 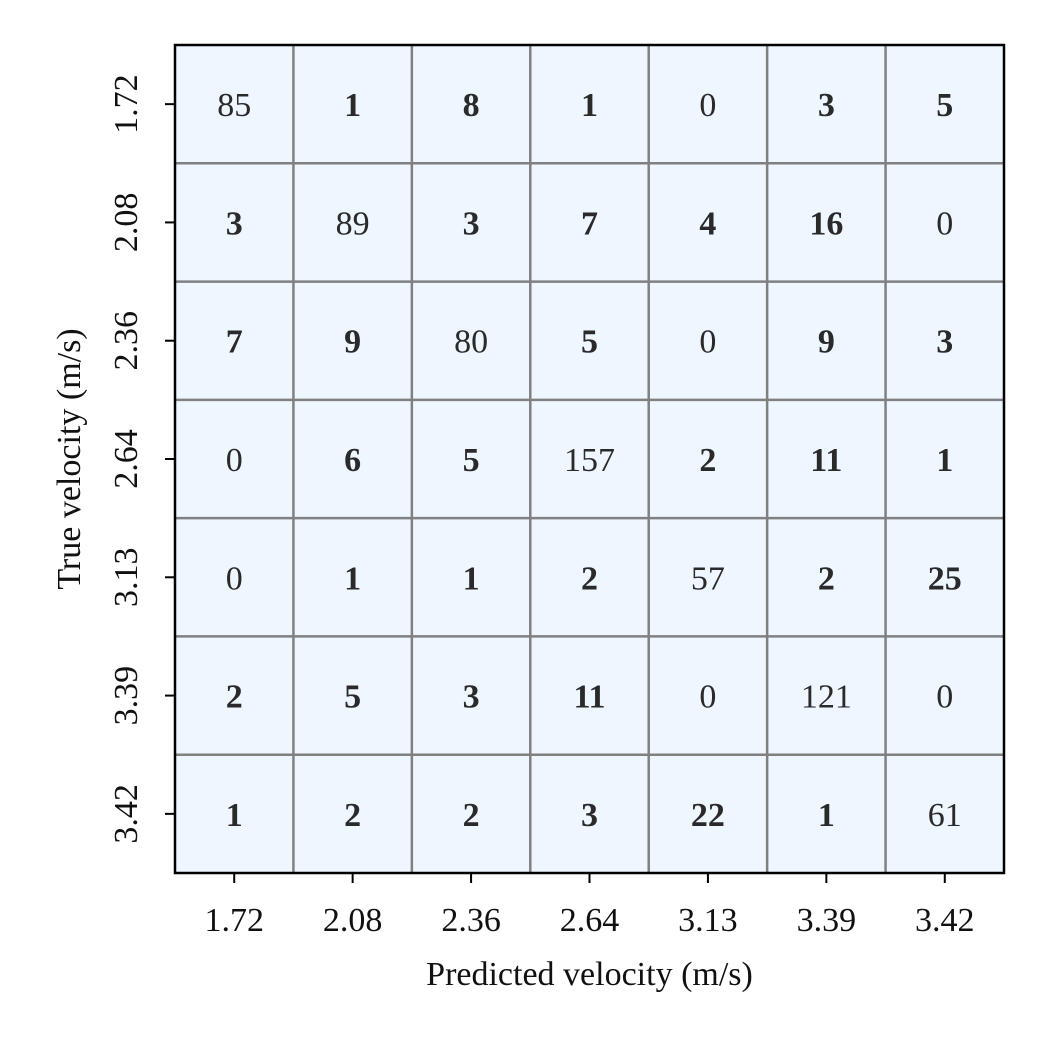 I want to click on y-axis-label: True velocity (m/s), so click(x=69, y=458).